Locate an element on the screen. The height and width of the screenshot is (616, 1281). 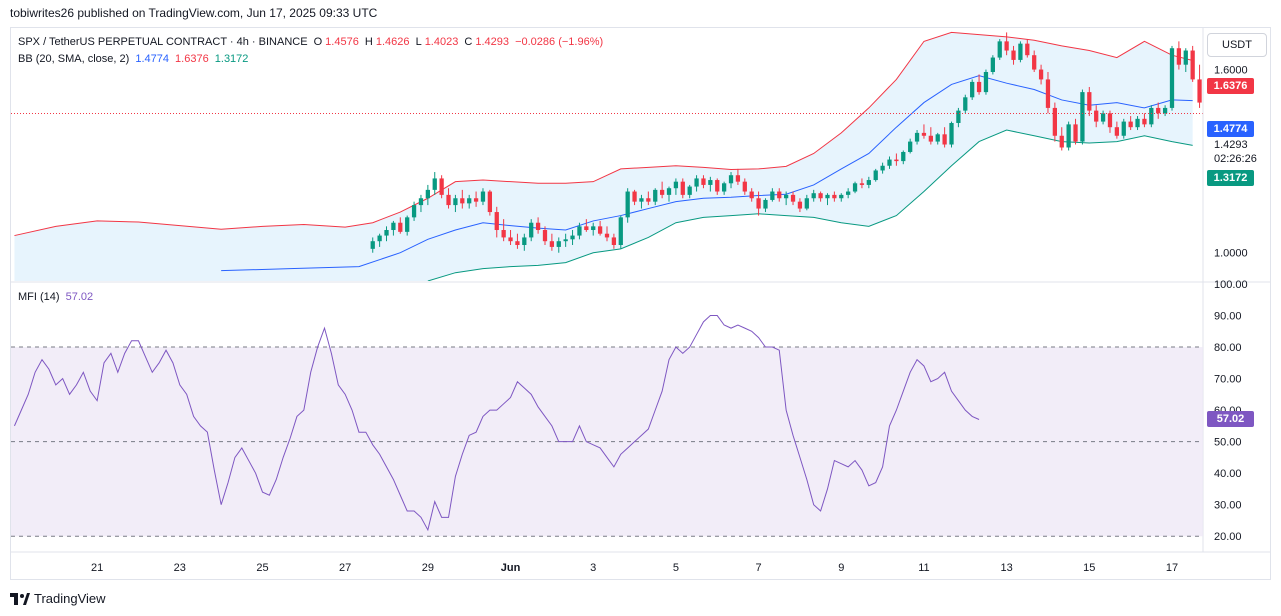
bb-upper-price-tag: 1.6376 is located at coordinates (1230, 86).